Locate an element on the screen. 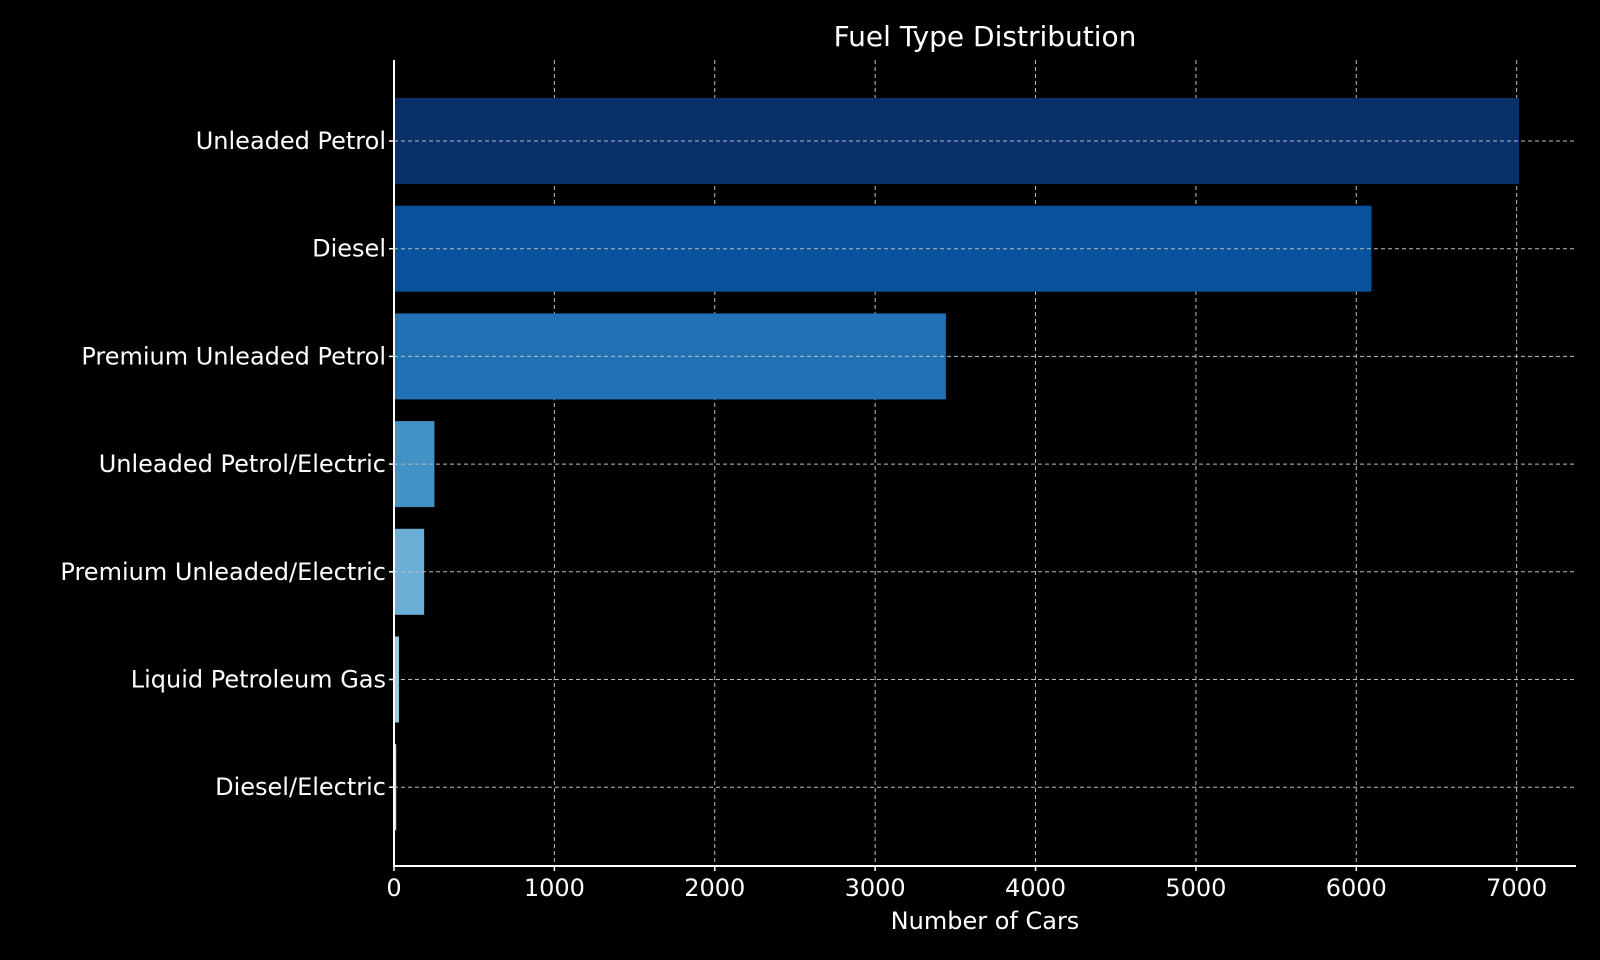 This screenshot has height=960, width=1600. x-tick-label: 6000 is located at coordinates (1356, 888).